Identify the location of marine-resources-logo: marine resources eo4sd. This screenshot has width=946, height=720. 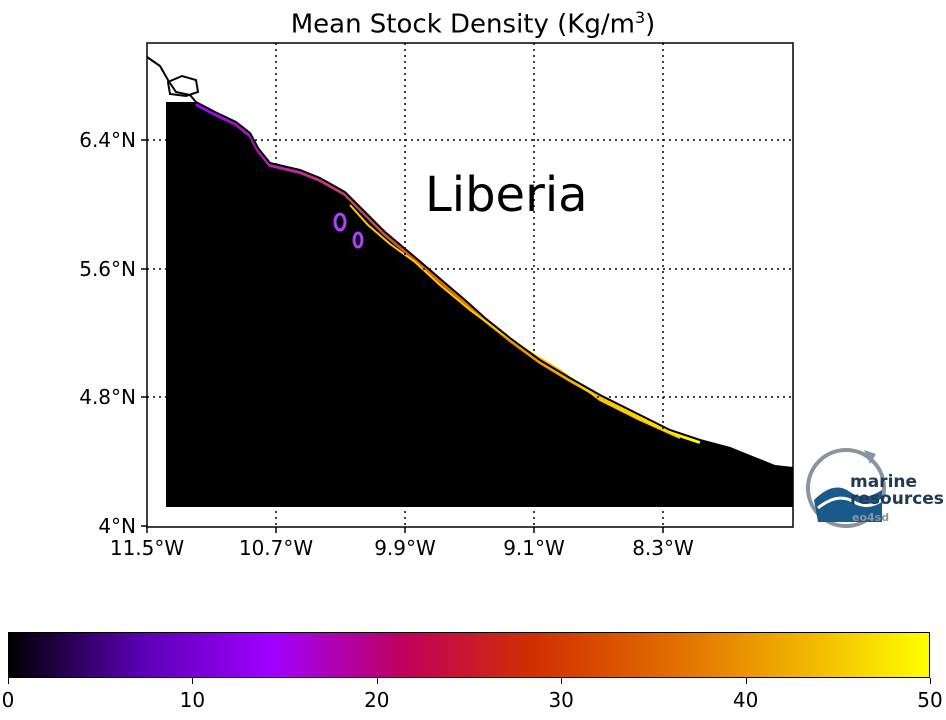
(875, 490).